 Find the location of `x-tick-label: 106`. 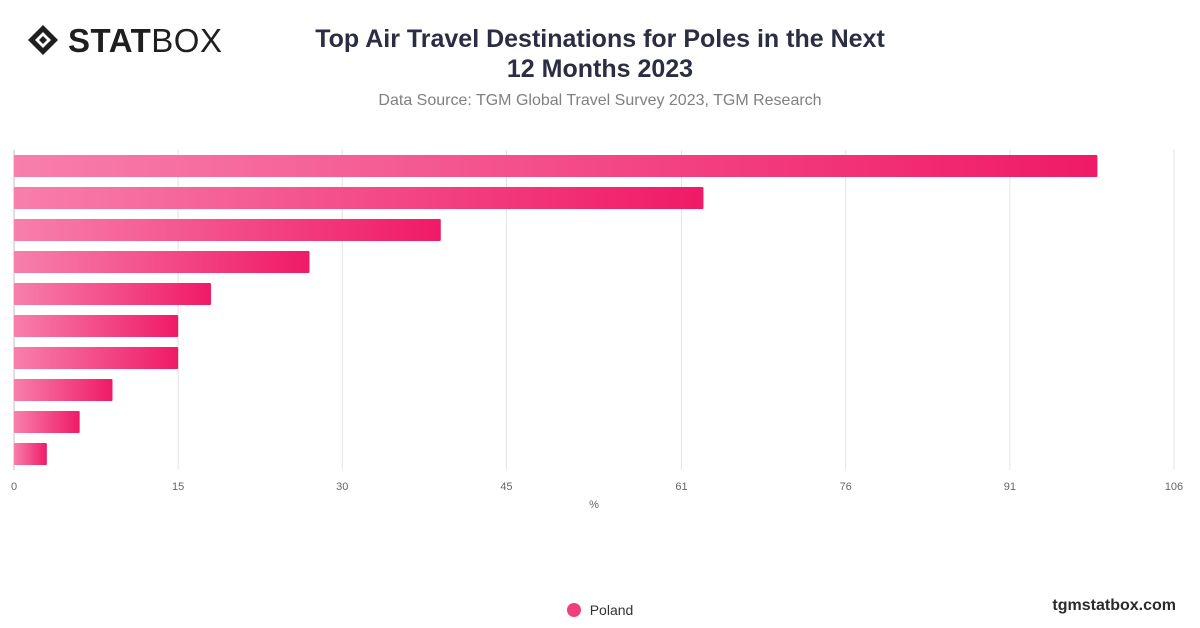

x-tick-label: 106 is located at coordinates (1174, 487).